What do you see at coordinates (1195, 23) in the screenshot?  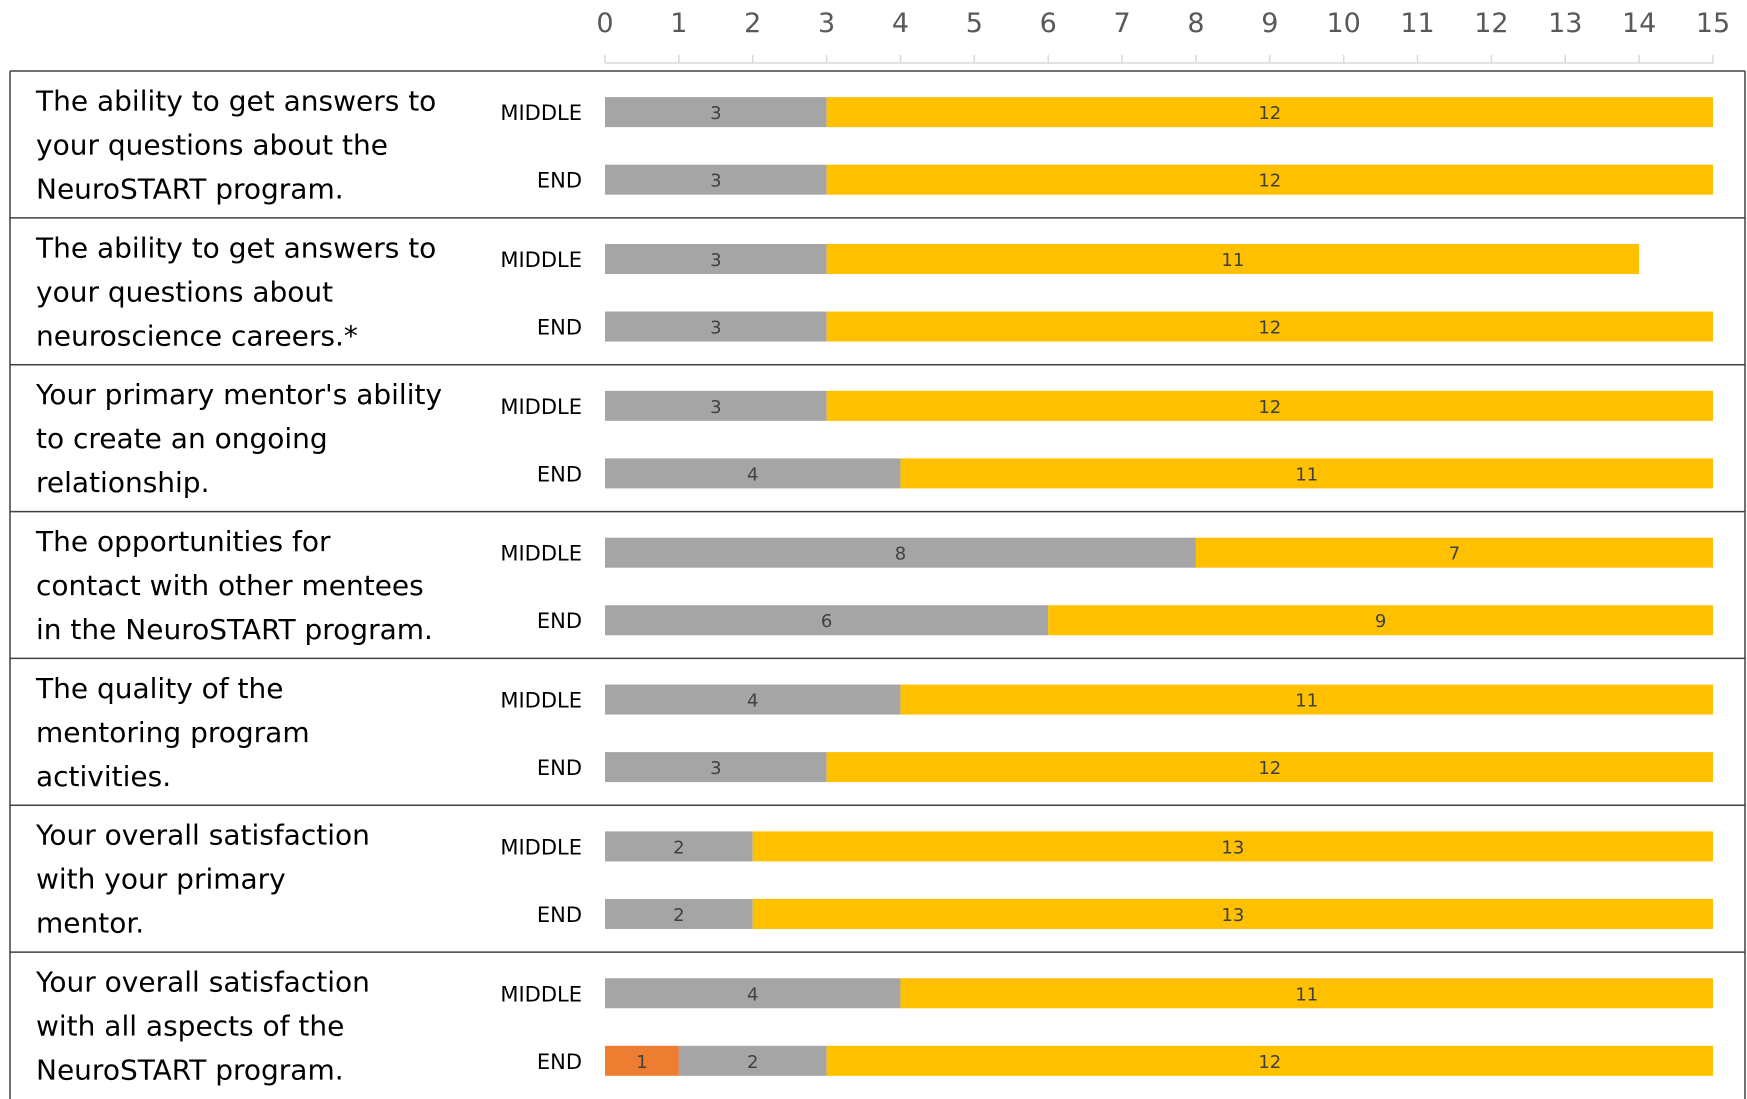 I see `x-tick-label: 8` at bounding box center [1195, 23].